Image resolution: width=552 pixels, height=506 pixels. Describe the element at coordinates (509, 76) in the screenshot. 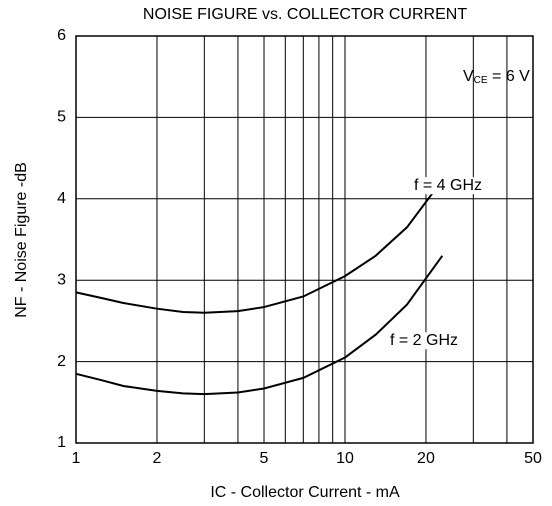

I see `annotation-suffix: = 6 V` at that location.